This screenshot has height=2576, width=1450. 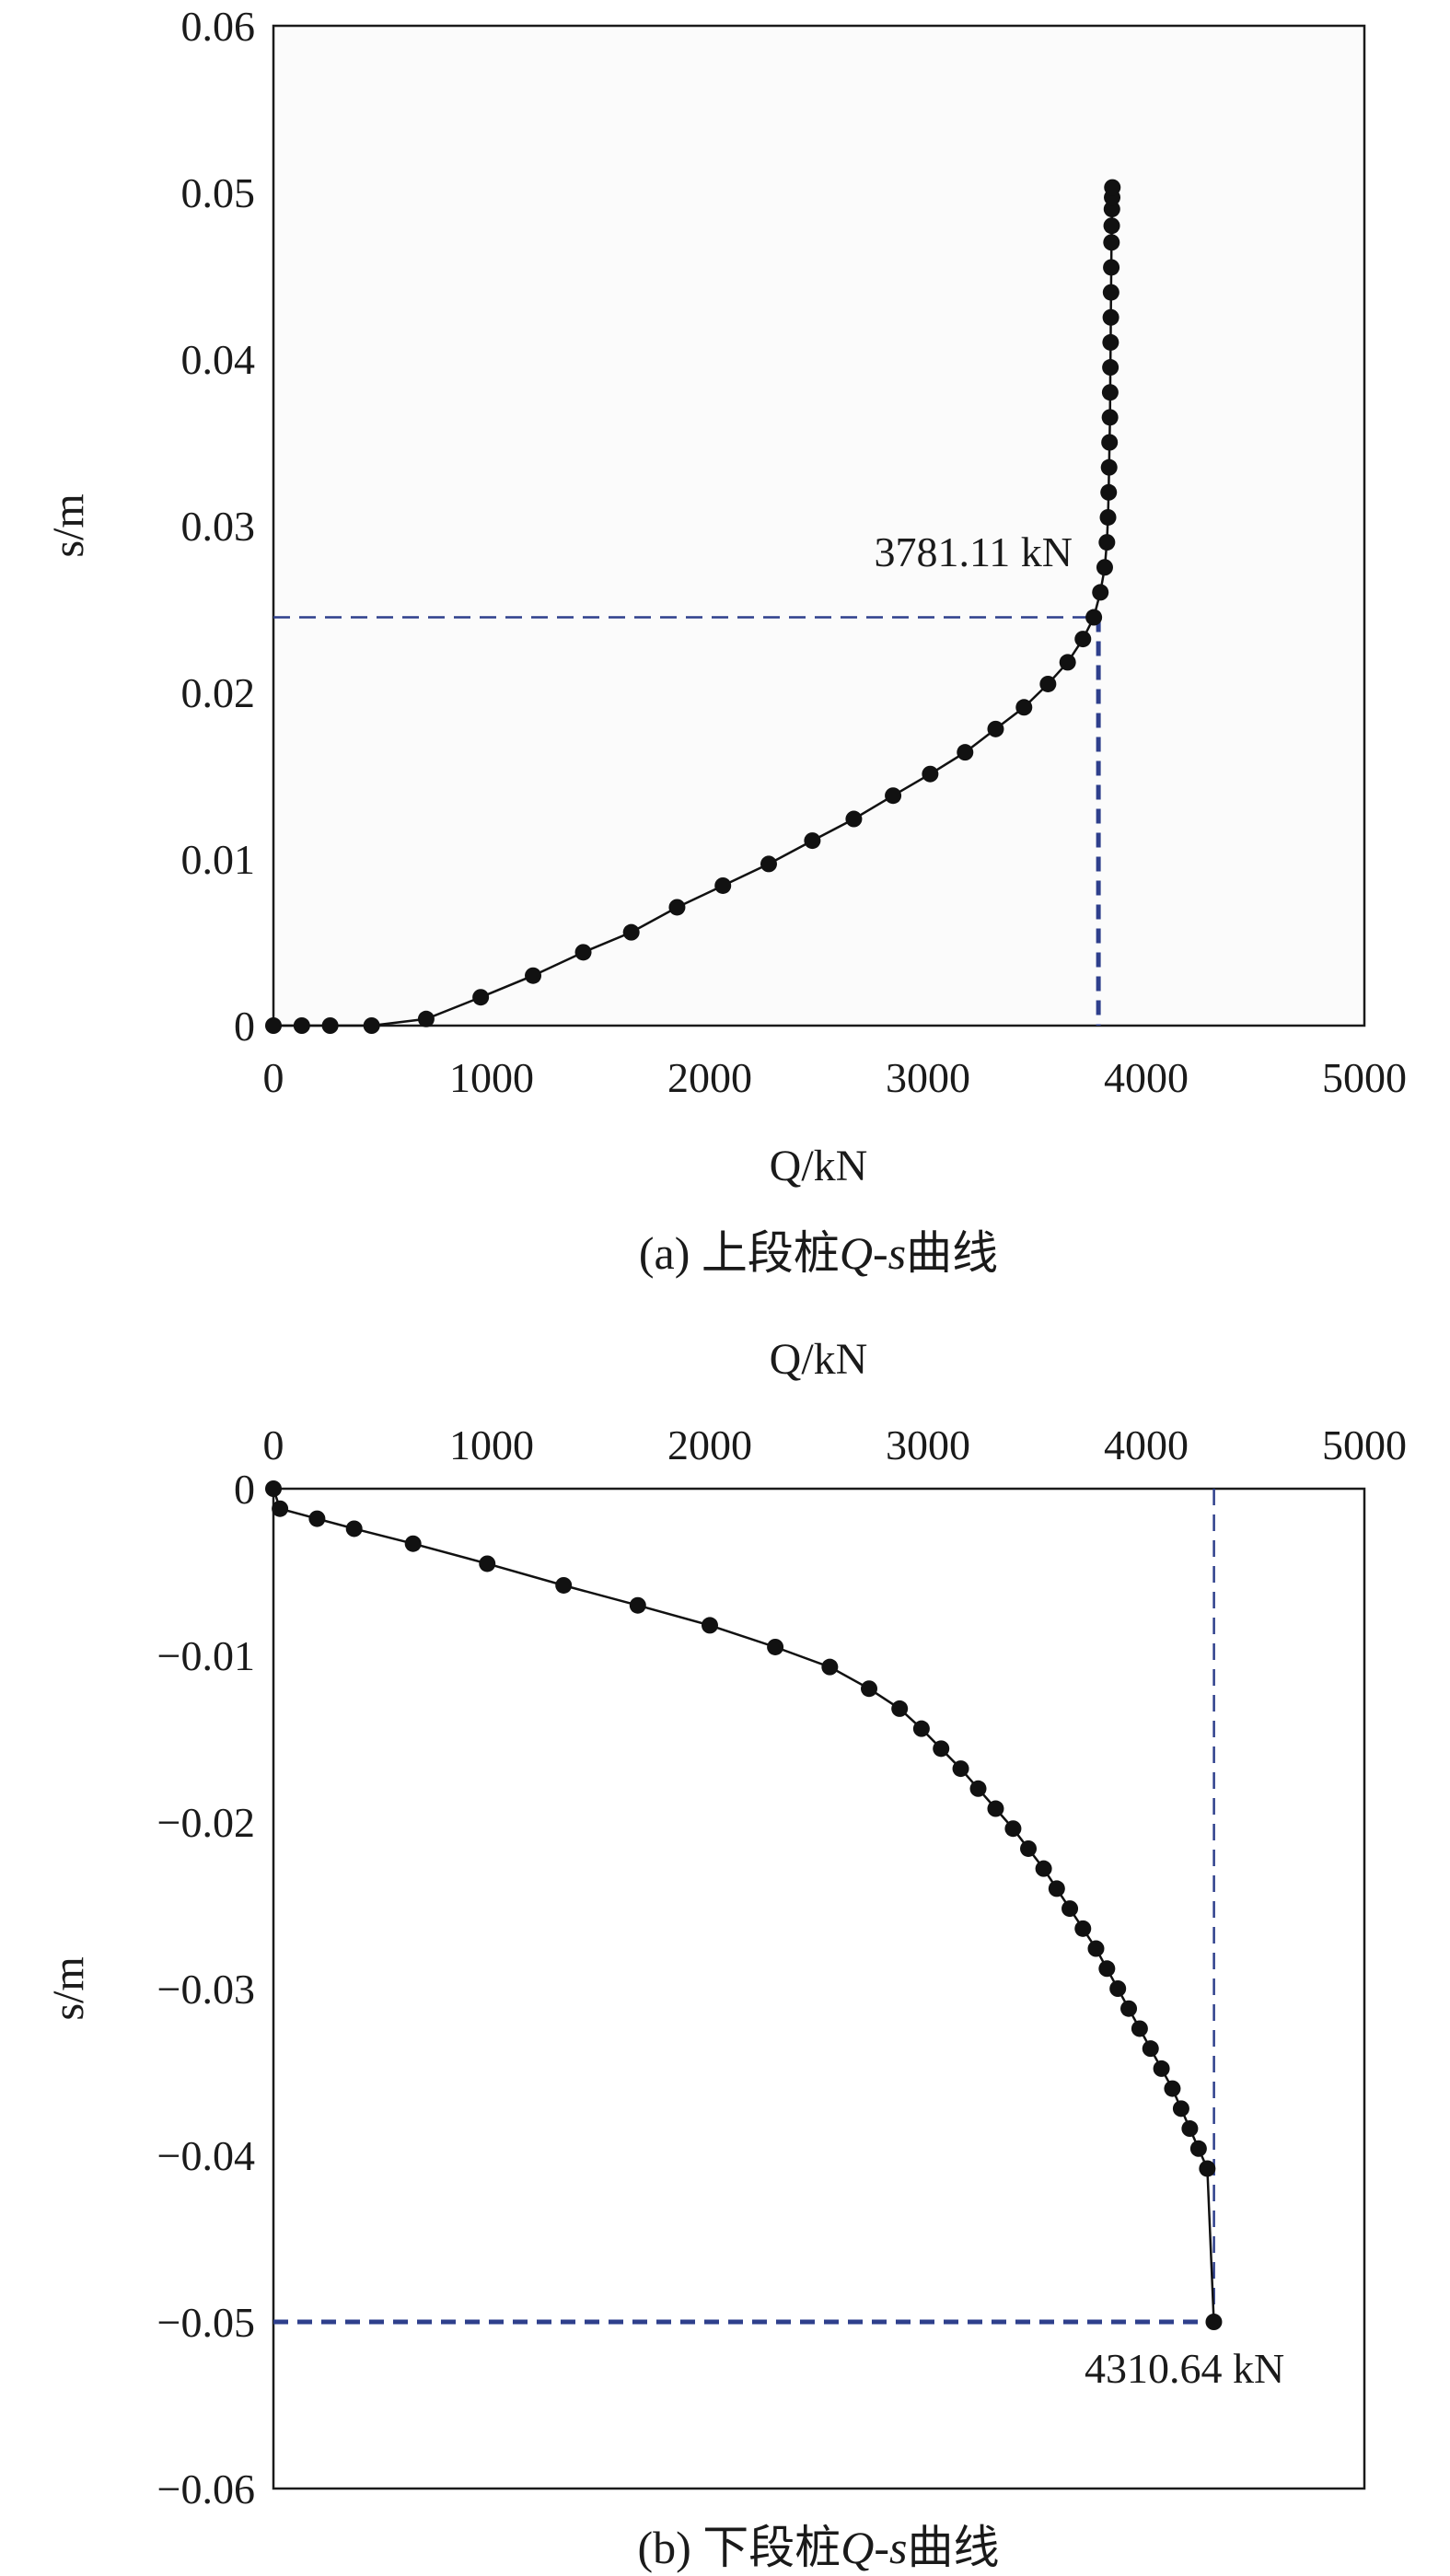 What do you see at coordinates (973, 551) in the screenshot?
I see `chart-a-annotation: 3781.11 kN` at bounding box center [973, 551].